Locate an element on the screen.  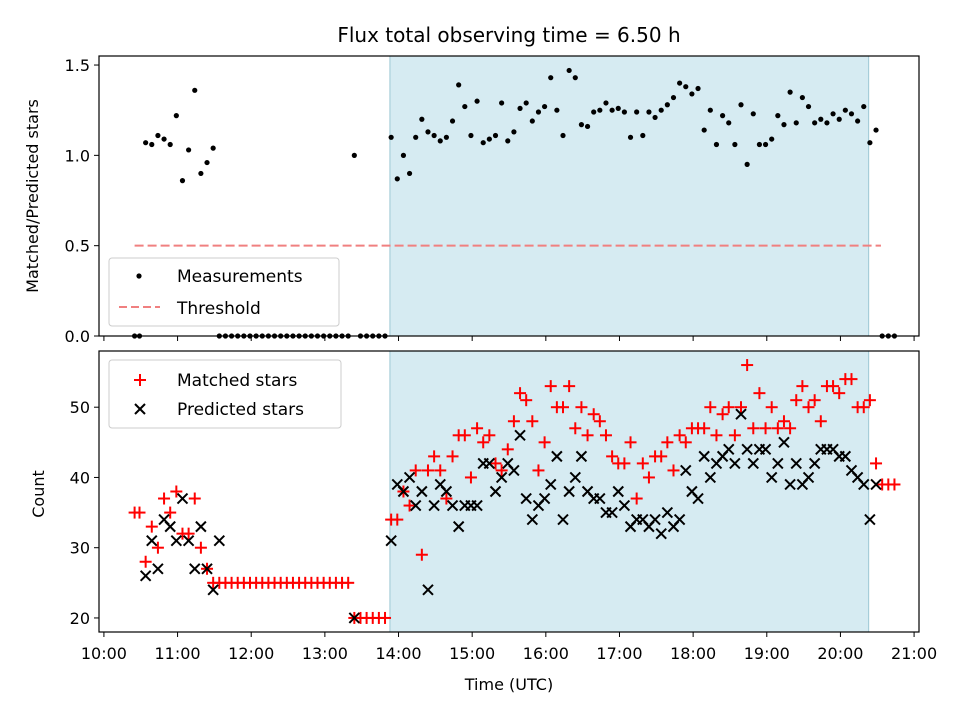
top-legend: Measurements Threshold is located at coordinates (224, 292).